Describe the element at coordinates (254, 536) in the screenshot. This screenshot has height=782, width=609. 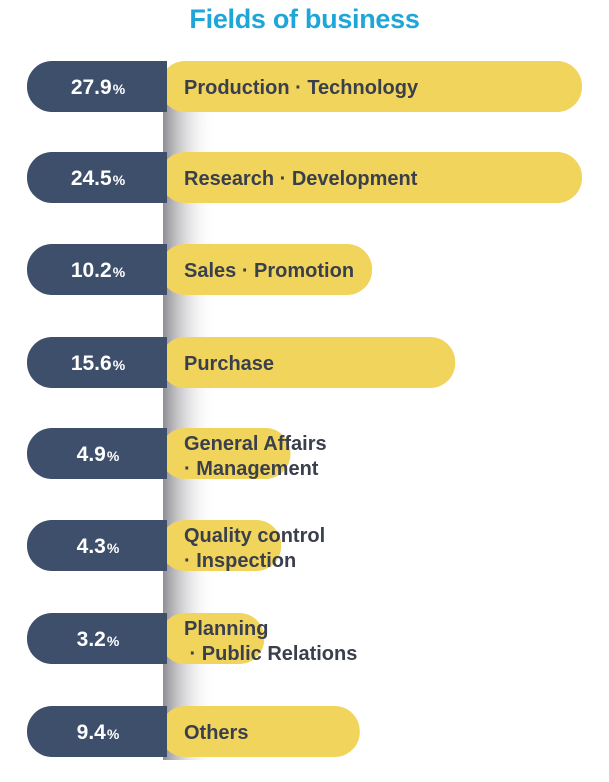
I see `category-label-line: Quality control` at that location.